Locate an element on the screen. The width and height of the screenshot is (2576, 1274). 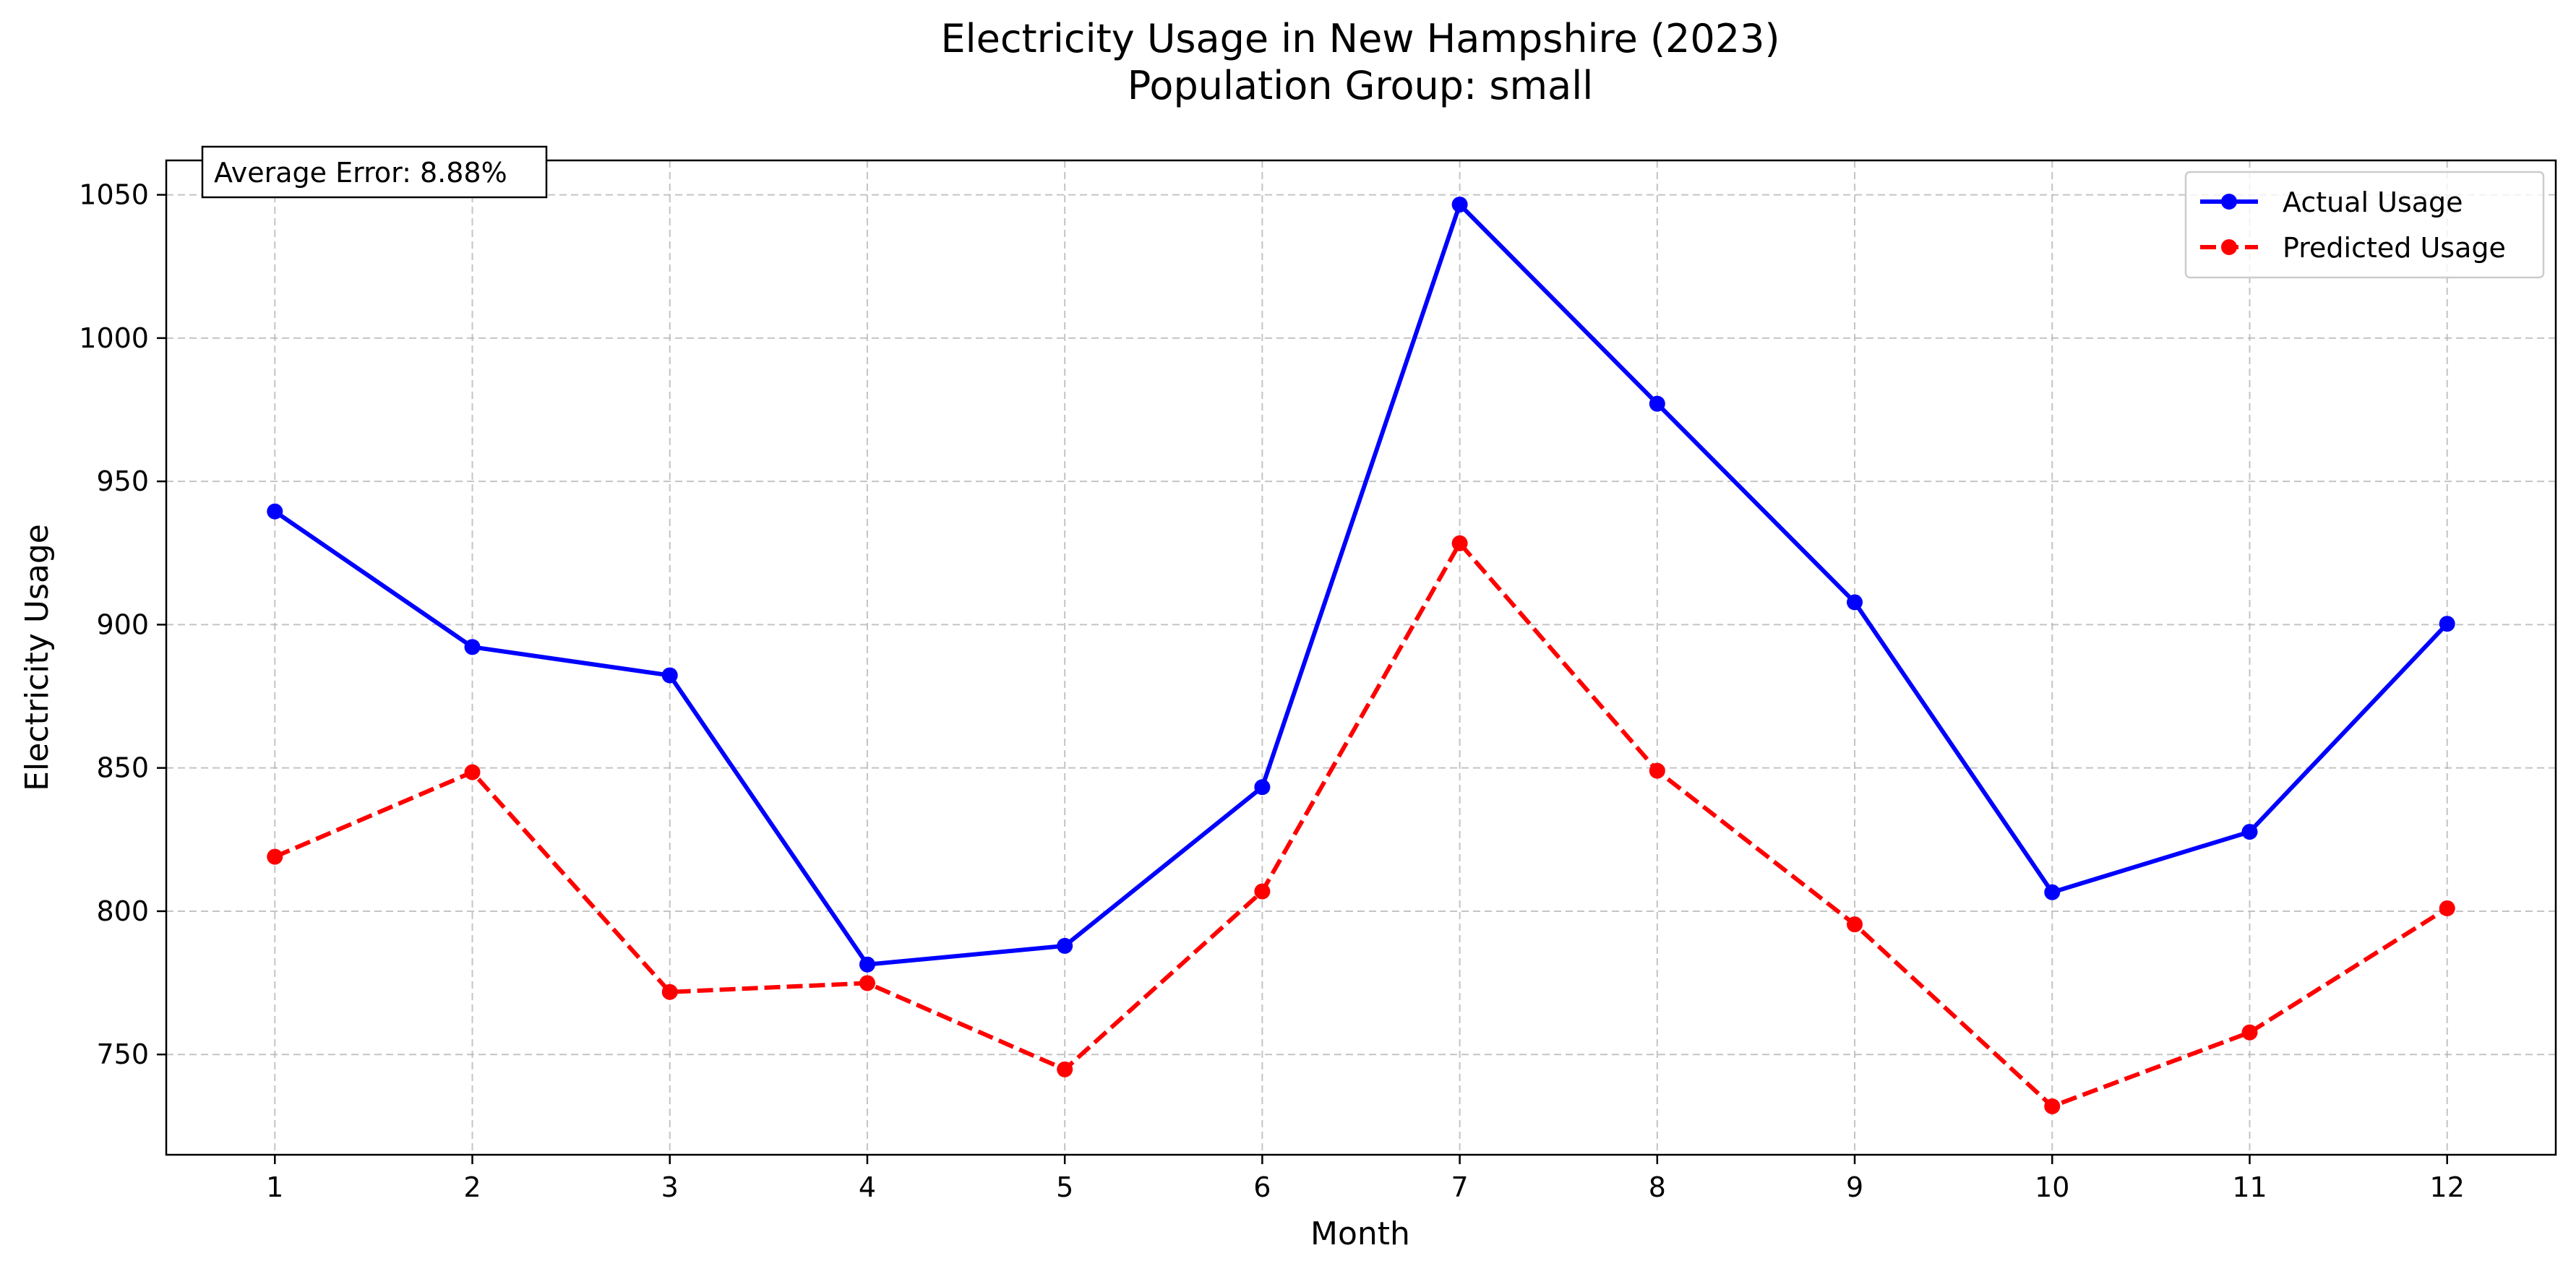
legend-label-predicted-usage: Predicted Usage is located at coordinates (2395, 248).